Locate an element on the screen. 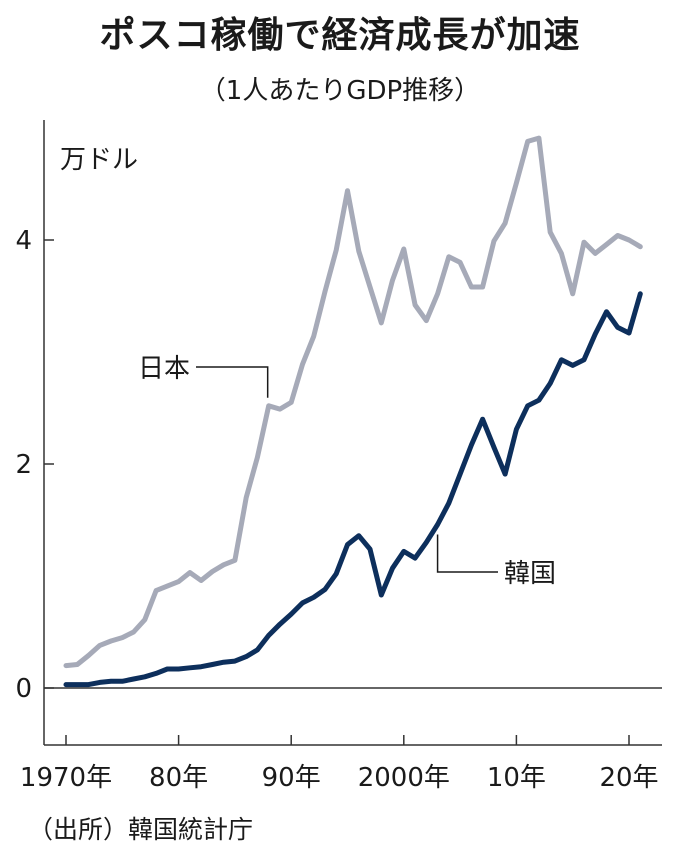 The image size is (680, 863). annotation-leader-japan is located at coordinates (232, 382).